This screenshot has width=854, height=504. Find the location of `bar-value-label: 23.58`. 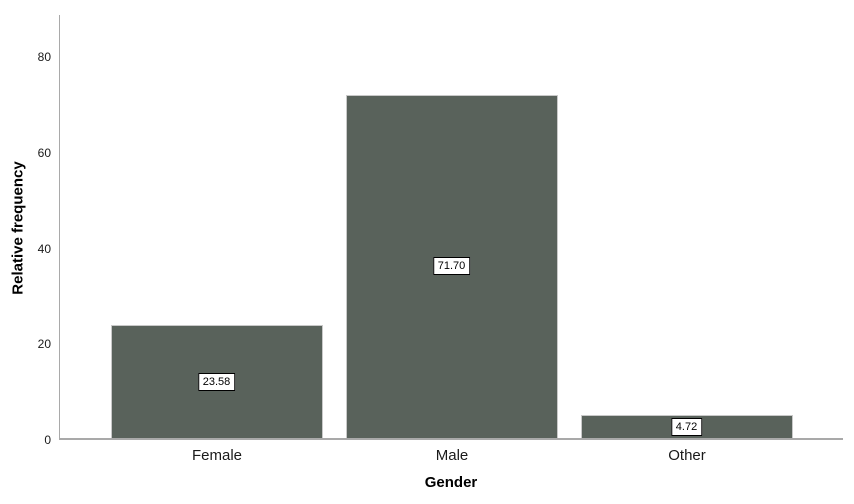

bar-value-label: 23.58 is located at coordinates (216, 381).